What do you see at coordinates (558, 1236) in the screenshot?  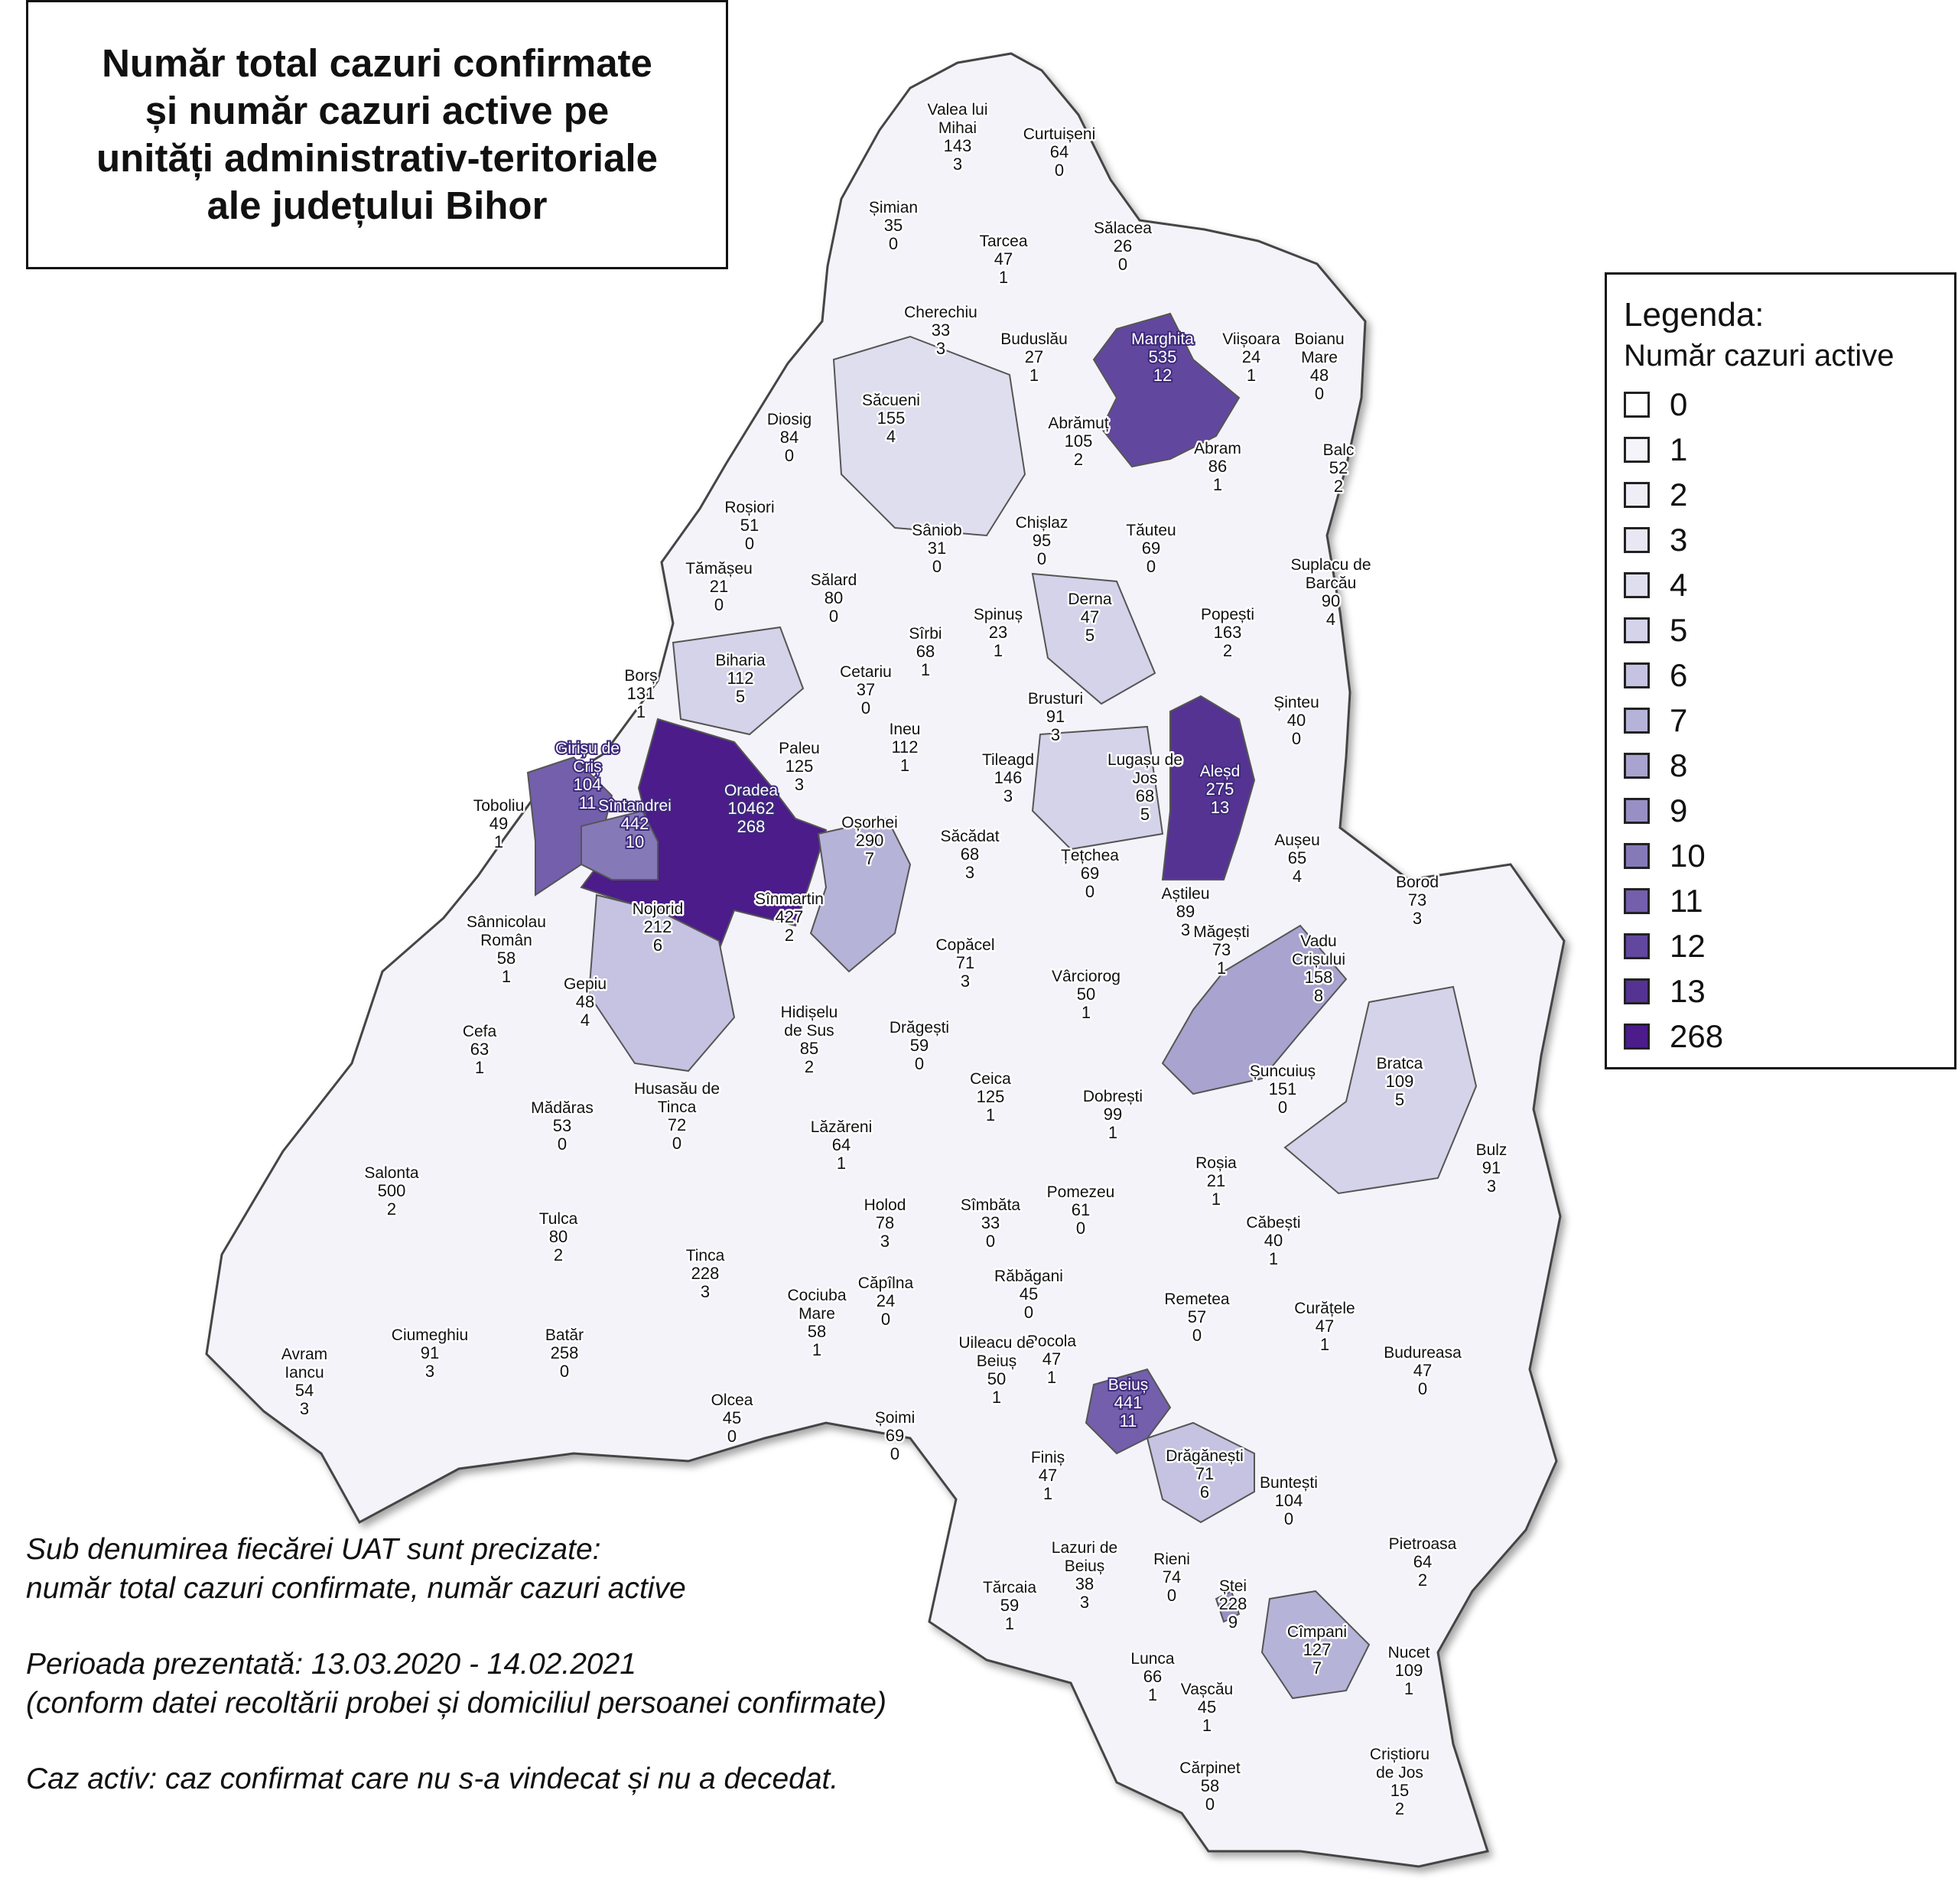 I see `uat-total-cases: 80` at bounding box center [558, 1236].